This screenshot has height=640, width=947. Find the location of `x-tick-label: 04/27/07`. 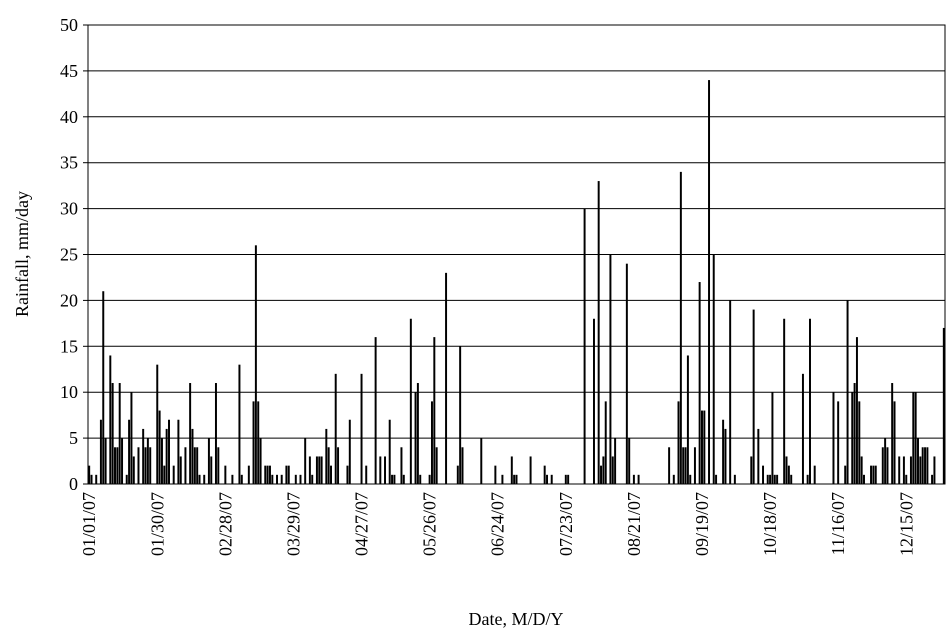

x-tick-label: 04/27/07 is located at coordinates (362, 524).